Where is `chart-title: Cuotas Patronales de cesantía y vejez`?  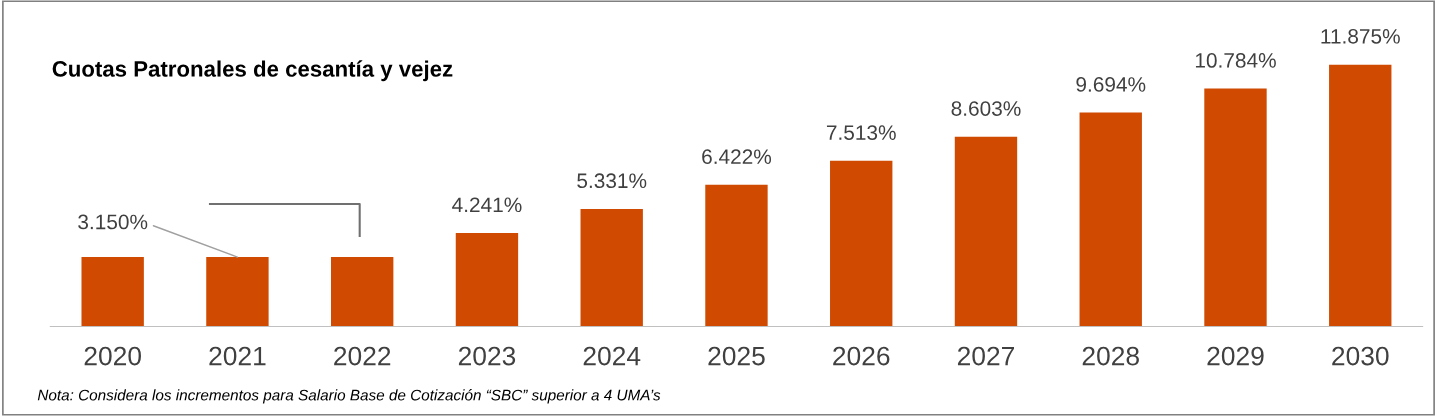
chart-title: Cuotas Patronales de cesantía y vejez is located at coordinates (252, 71).